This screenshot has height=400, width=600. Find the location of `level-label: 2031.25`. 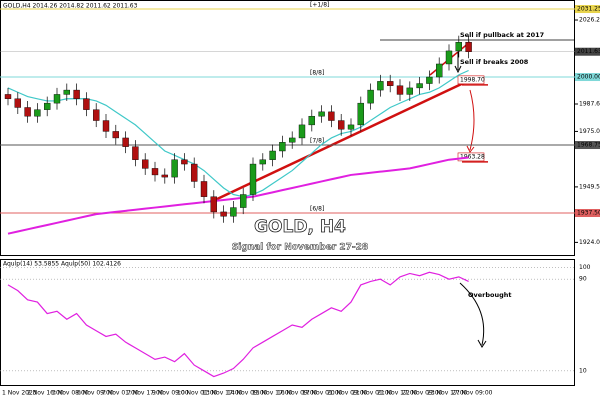

level-label: 2031.25 is located at coordinates (588, 9).